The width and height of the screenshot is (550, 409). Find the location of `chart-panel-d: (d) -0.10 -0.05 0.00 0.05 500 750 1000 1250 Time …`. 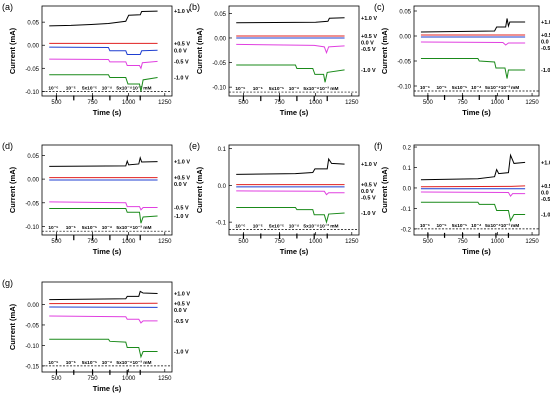

chart-panel-d: (d) -0.10 -0.05 0.00 0.05 500 750 1000 1250 Time … is located at coordinates (96, 198).